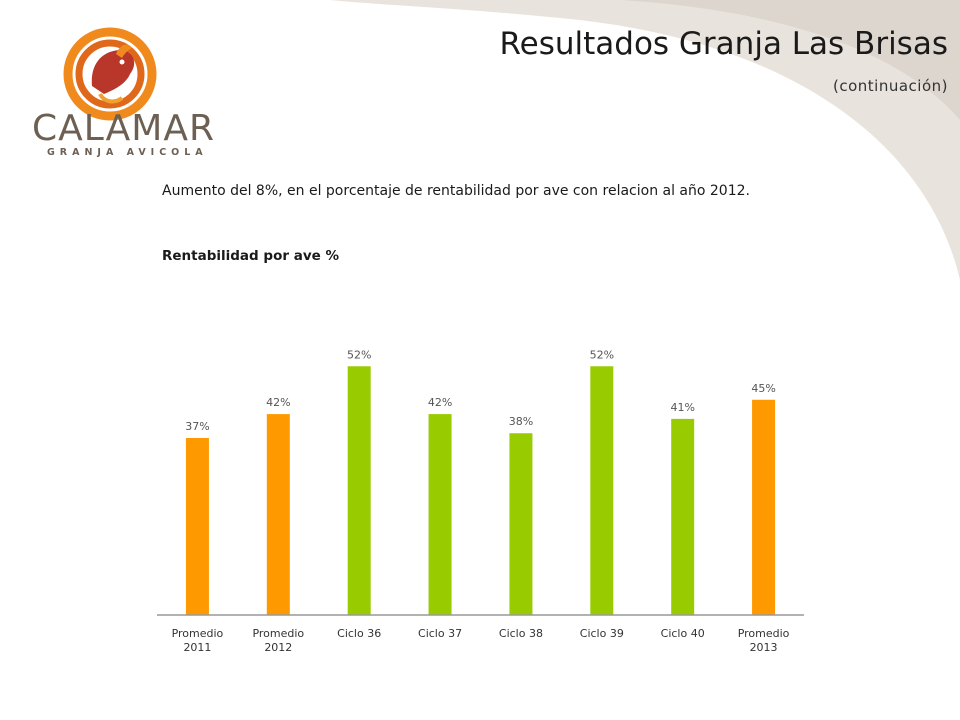 The width and height of the screenshot is (960, 720). I want to click on category-tick-label: Promedio 2013, so click(764, 640).